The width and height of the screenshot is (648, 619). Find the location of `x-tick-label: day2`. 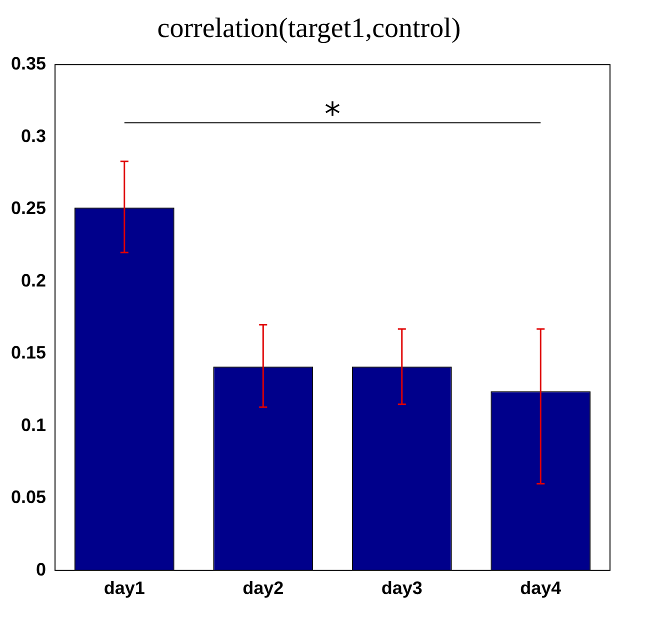

x-tick-label: day2 is located at coordinates (263, 588).